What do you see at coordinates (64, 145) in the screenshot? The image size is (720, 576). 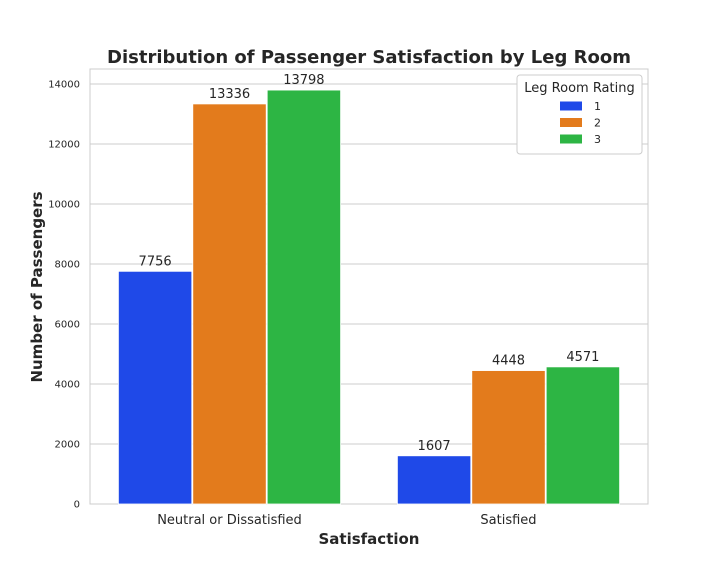 I see `y-tick-label: 12000` at bounding box center [64, 145].